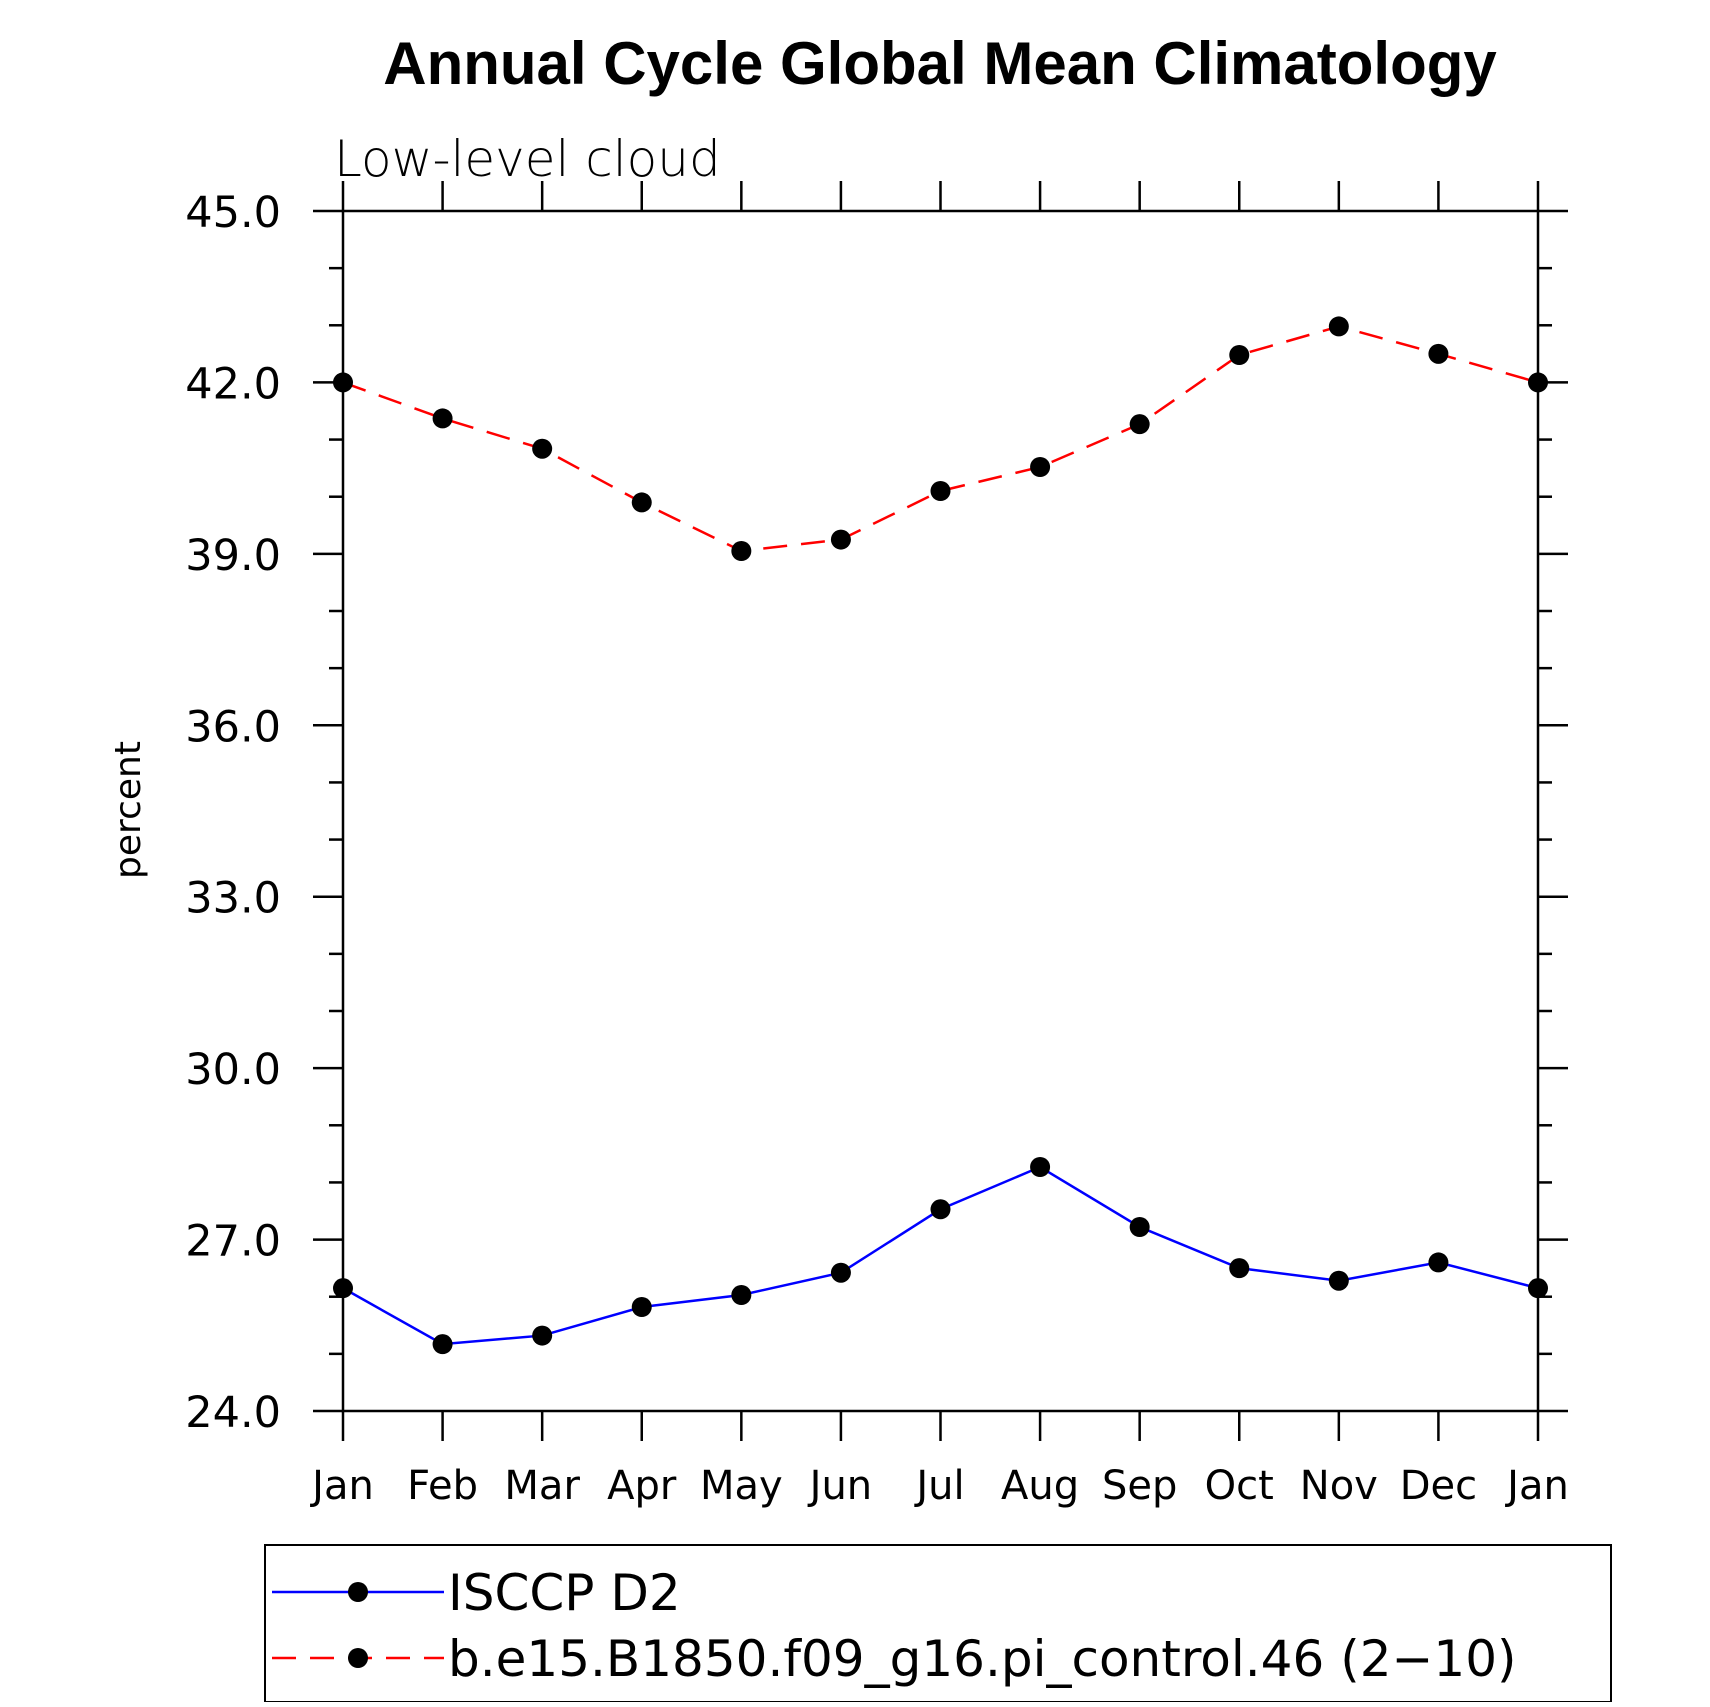  I want to click on x-tick-label: Dec, so click(1438, 1486).